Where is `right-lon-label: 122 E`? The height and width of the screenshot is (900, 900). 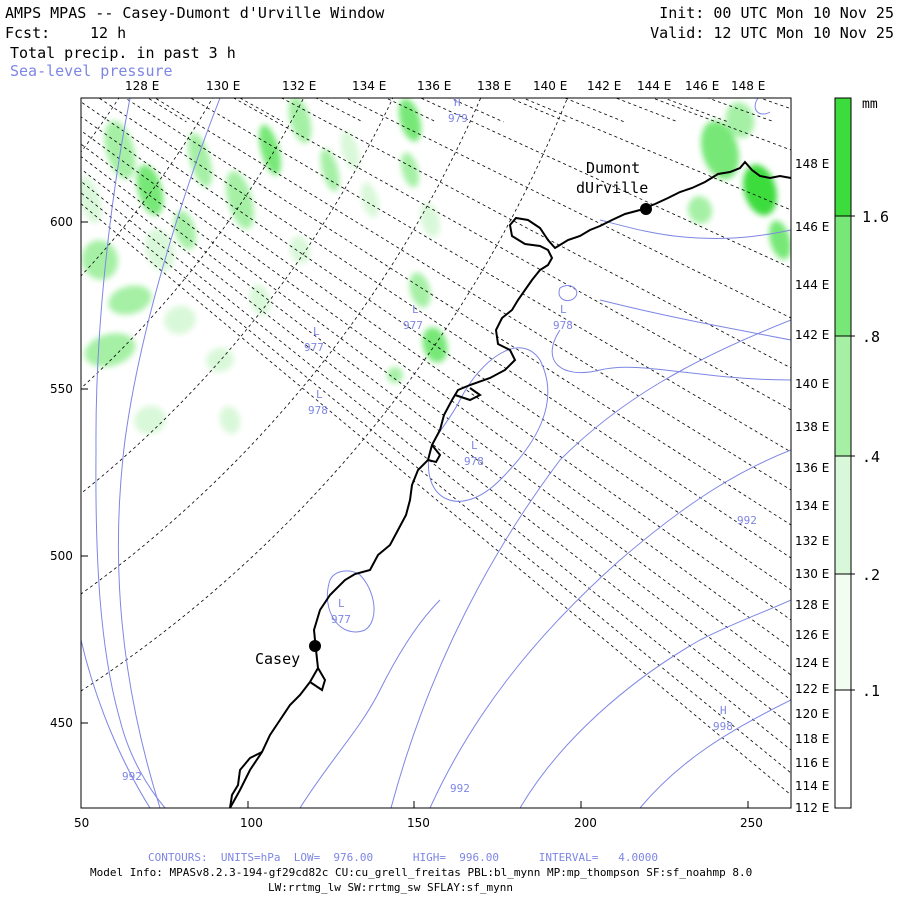
right-lon-label: 122 E is located at coordinates (812, 689).